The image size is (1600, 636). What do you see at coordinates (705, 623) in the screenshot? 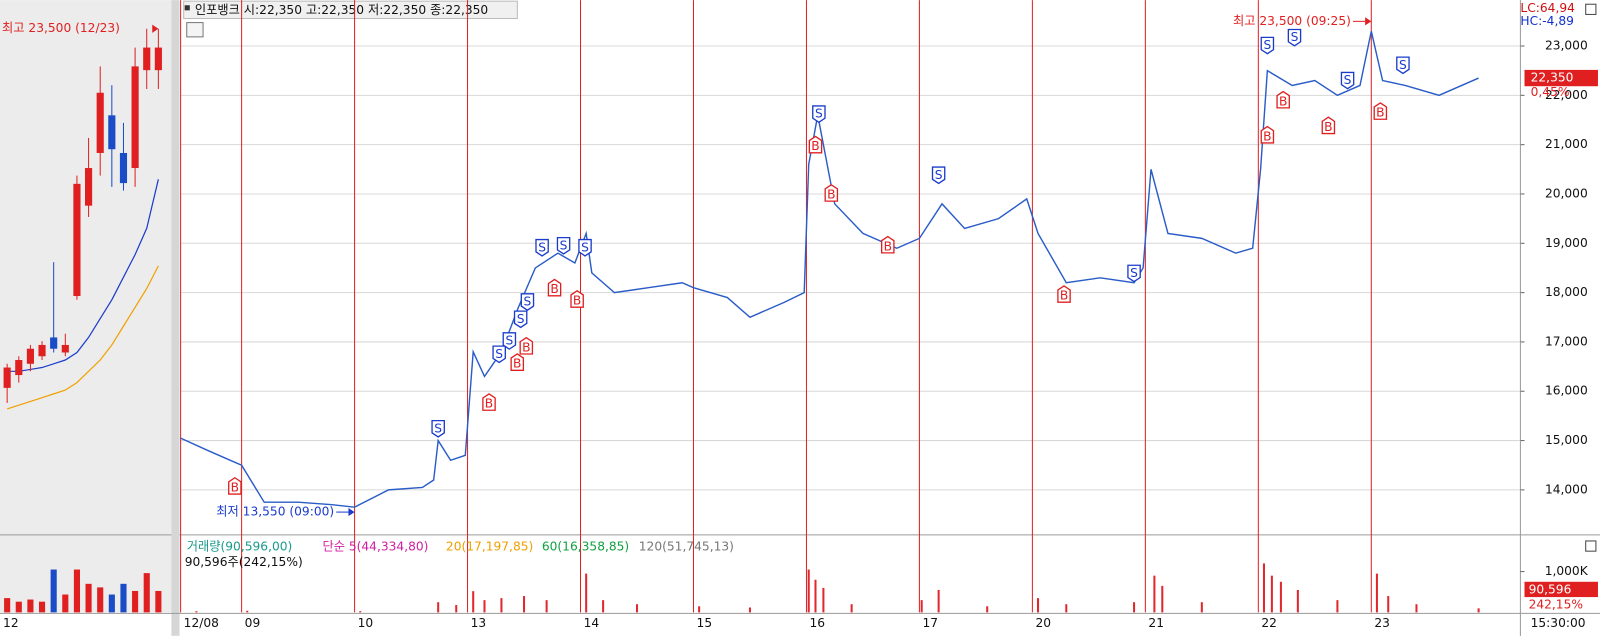
I see `x-tick-label: 15` at bounding box center [705, 623].